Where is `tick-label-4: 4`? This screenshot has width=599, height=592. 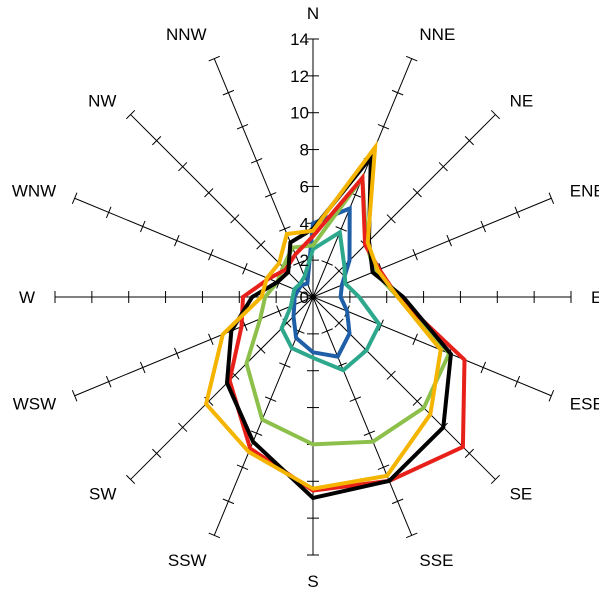
tick-label-4: 4 is located at coordinates (304, 223).